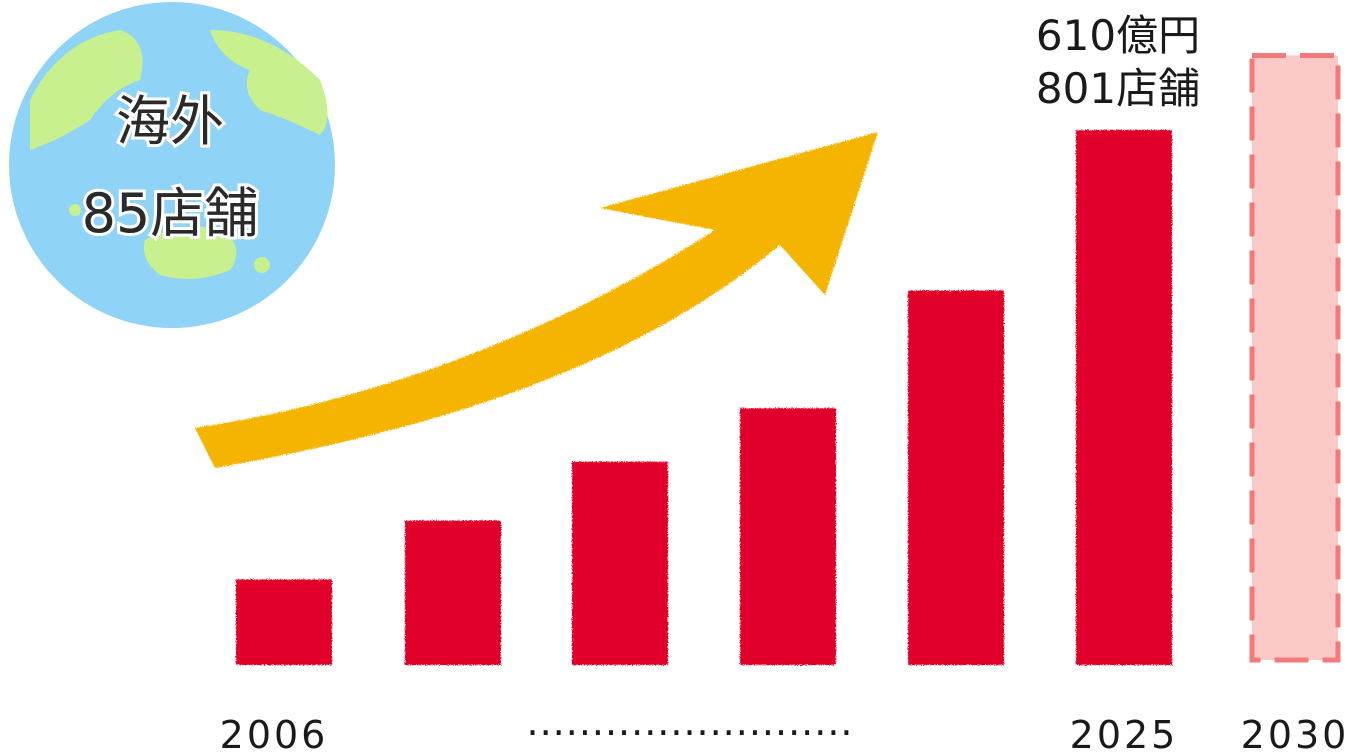  I want to click on x-tick-label-2025: 2025, so click(1124, 733).